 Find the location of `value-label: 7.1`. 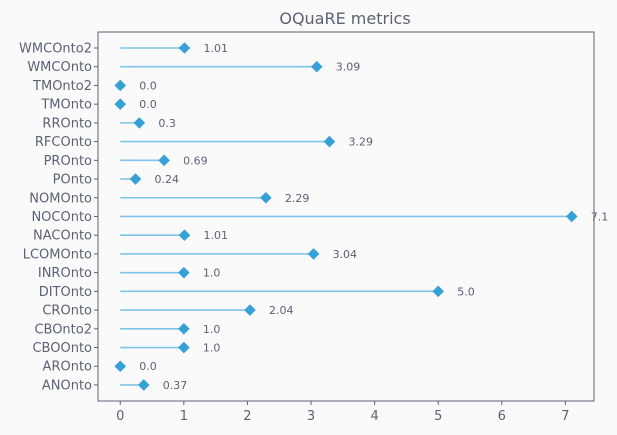

value-label: 7.1 is located at coordinates (600, 216).